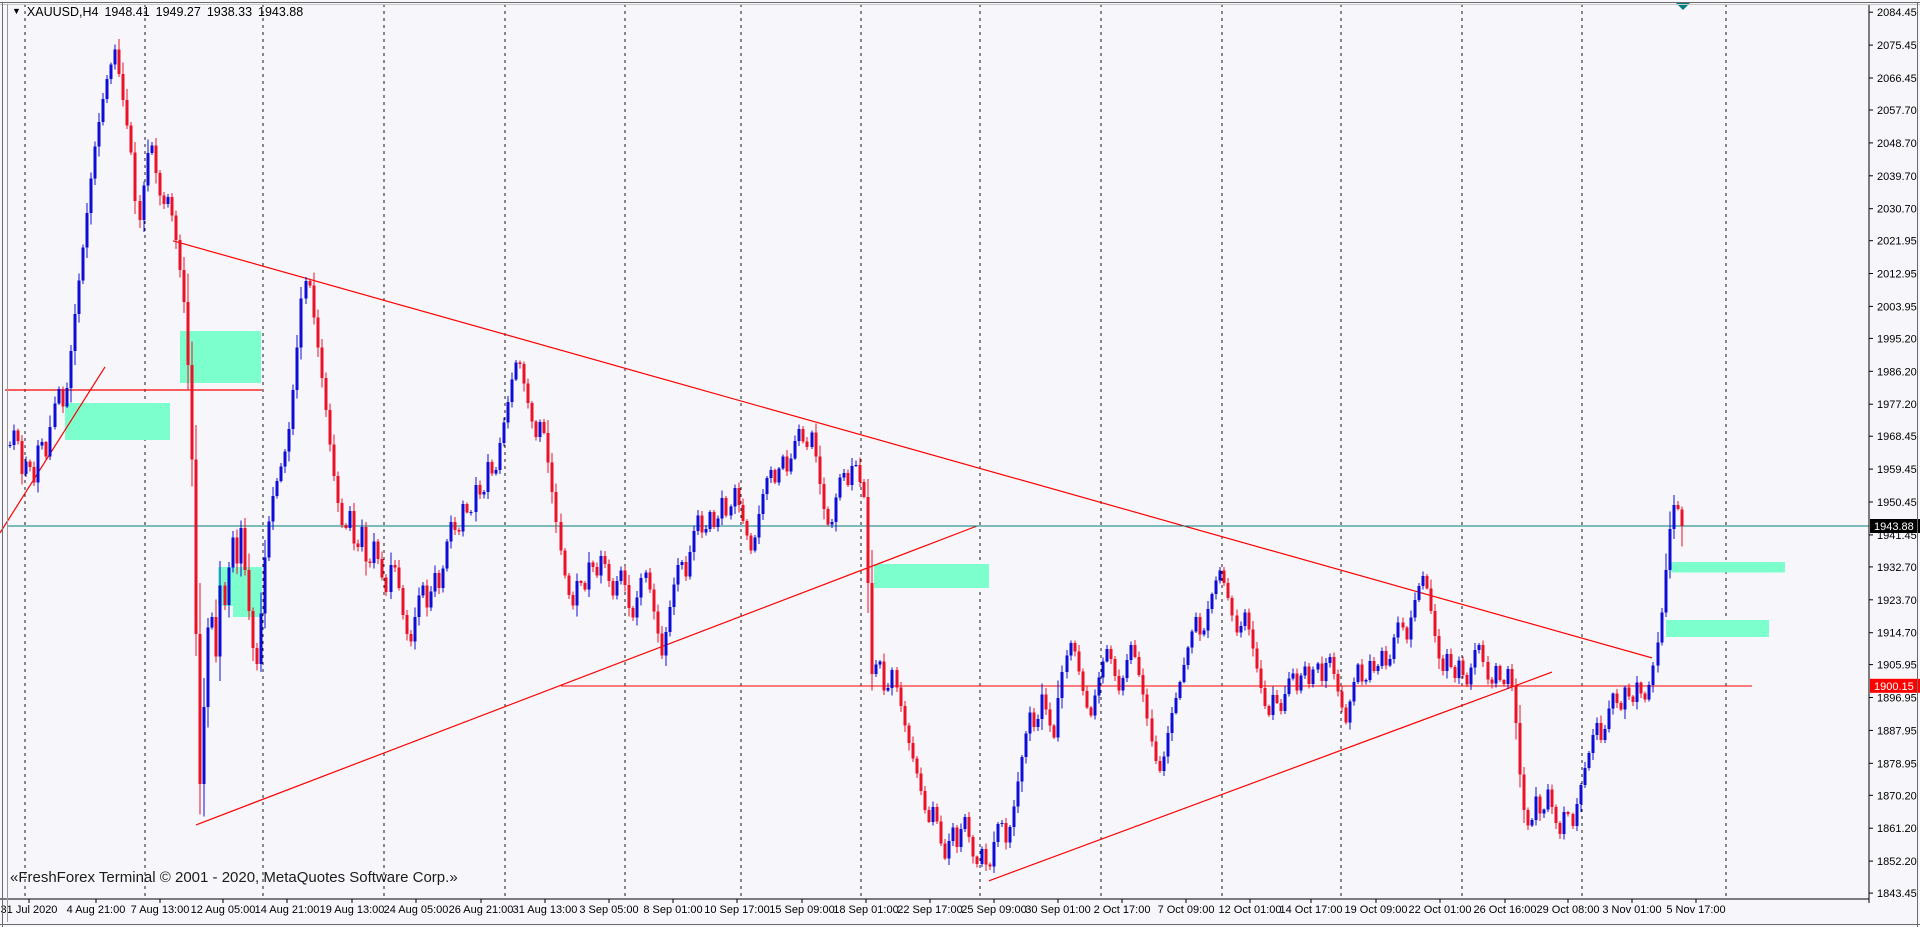 The image size is (1920, 927). Describe the element at coordinates (1917, 464) in the screenshot. I see `window-border-right` at that location.